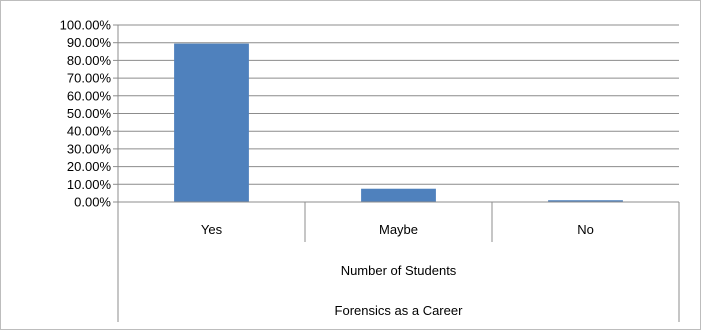 This screenshot has height=330, width=701. I want to click on y-tick-label: 100.00%, so click(86, 25).